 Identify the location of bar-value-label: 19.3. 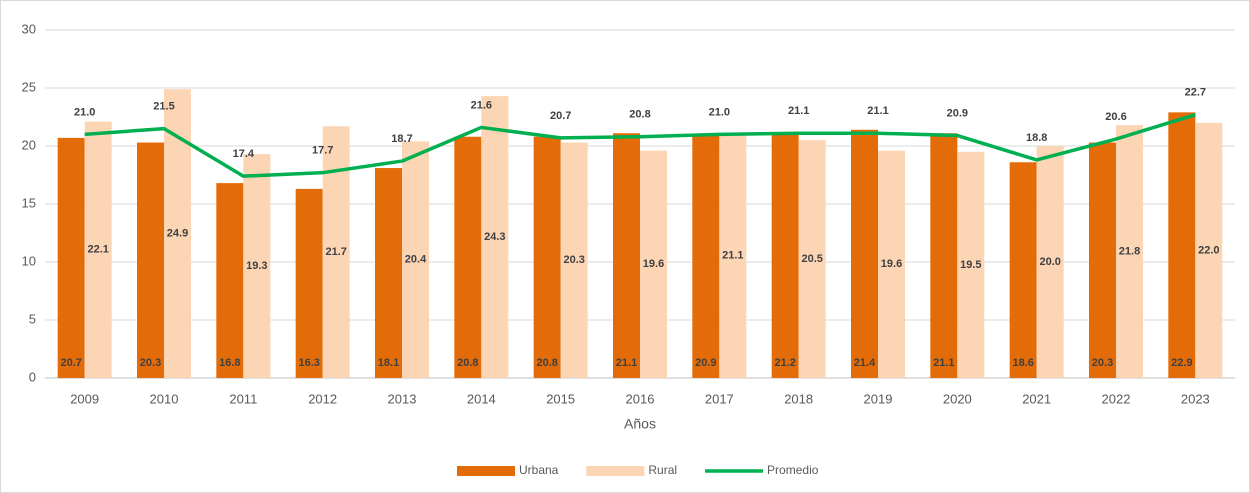
(256, 266).